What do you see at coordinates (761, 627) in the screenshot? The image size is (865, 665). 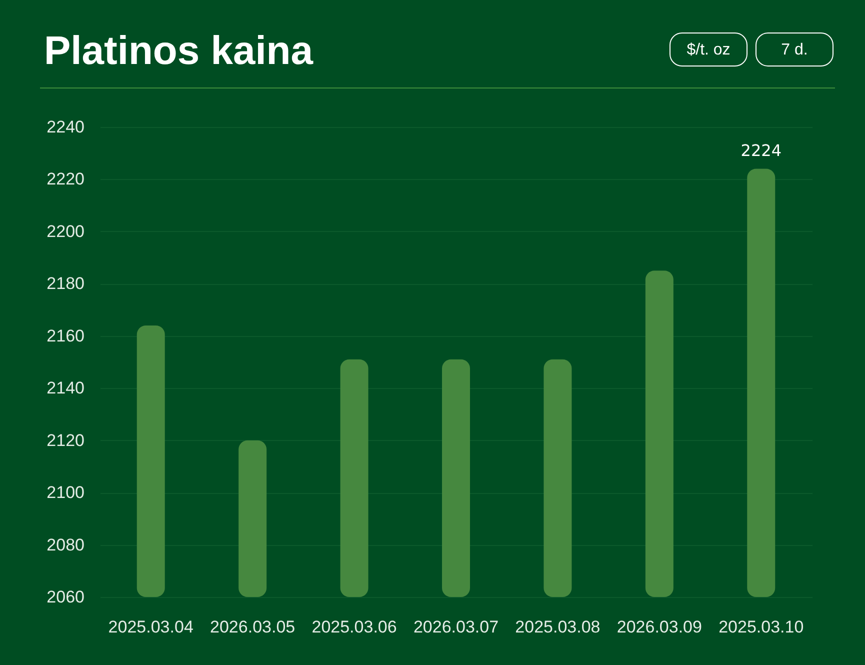 I see `x-tick-label: 2025.03.10` at bounding box center [761, 627].